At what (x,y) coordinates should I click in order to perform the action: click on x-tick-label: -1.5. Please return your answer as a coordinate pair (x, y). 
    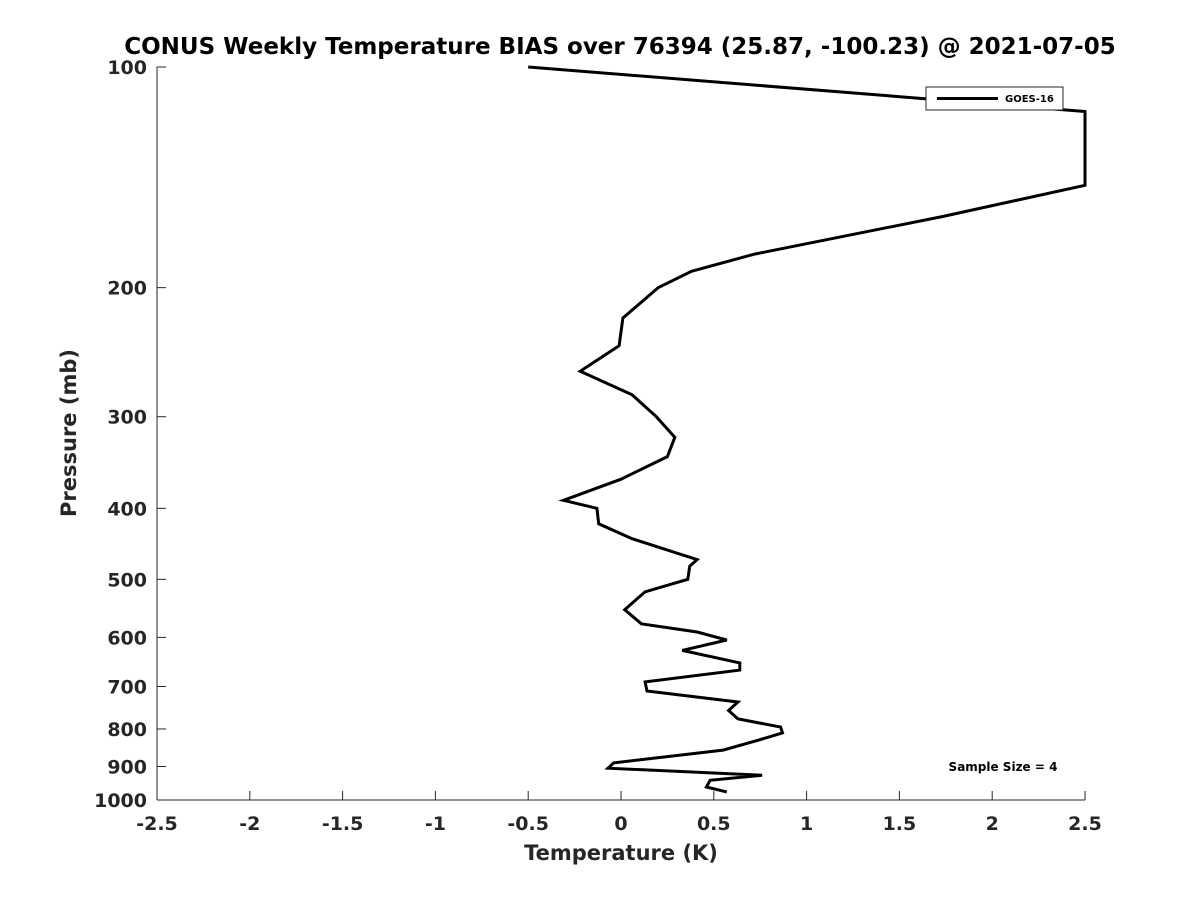
    Looking at the image, I should click on (343, 824).